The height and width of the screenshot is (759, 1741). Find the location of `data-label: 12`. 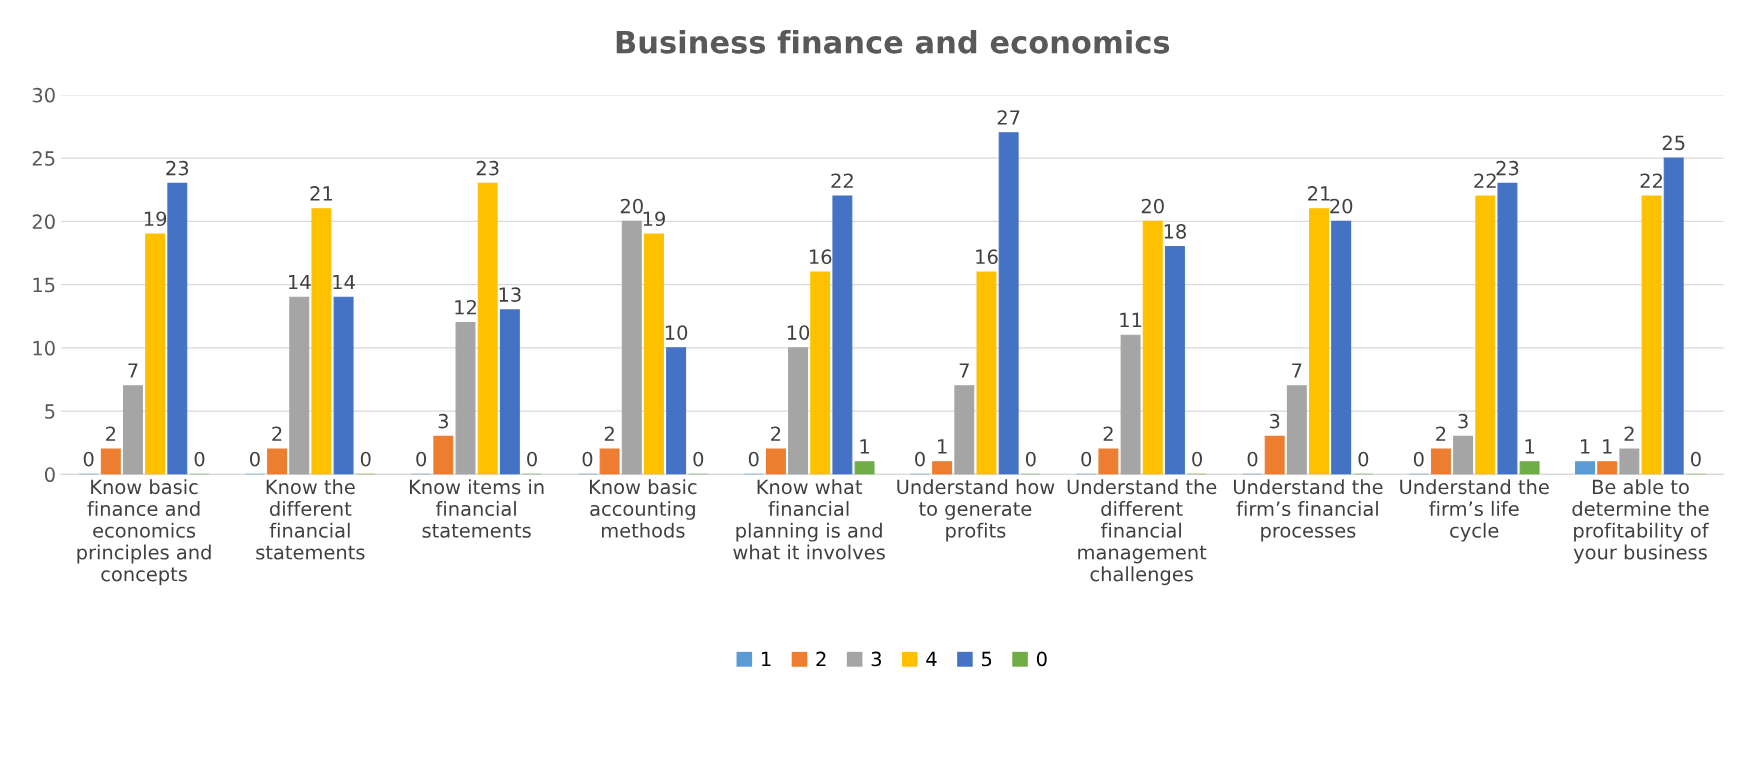

data-label: 12 is located at coordinates (465, 307).